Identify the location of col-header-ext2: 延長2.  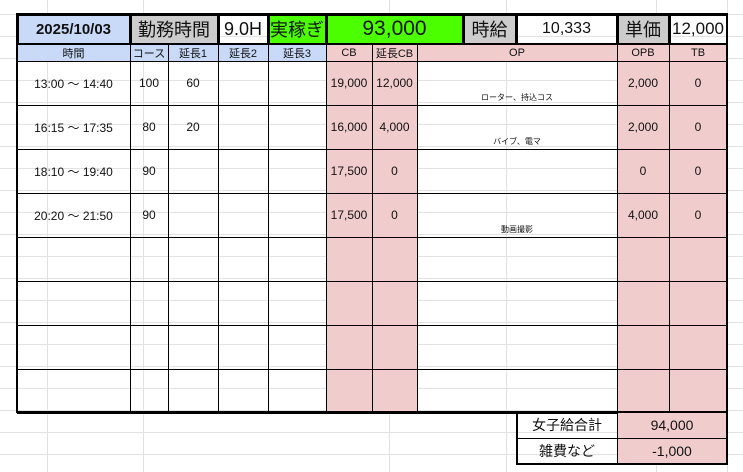
(243, 52).